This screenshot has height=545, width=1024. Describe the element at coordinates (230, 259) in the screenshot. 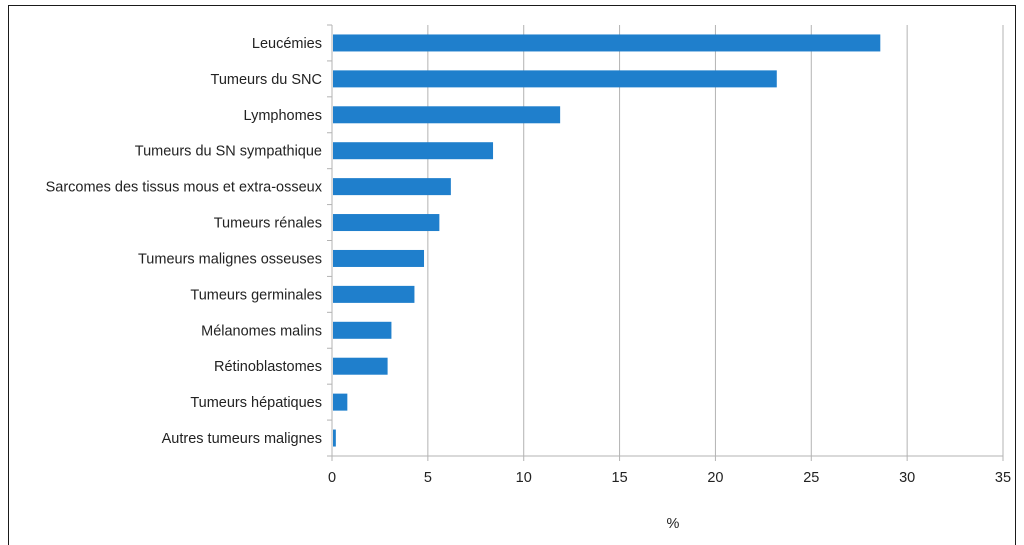

I see `category-label: Tumeurs malignes osseuses` at that location.